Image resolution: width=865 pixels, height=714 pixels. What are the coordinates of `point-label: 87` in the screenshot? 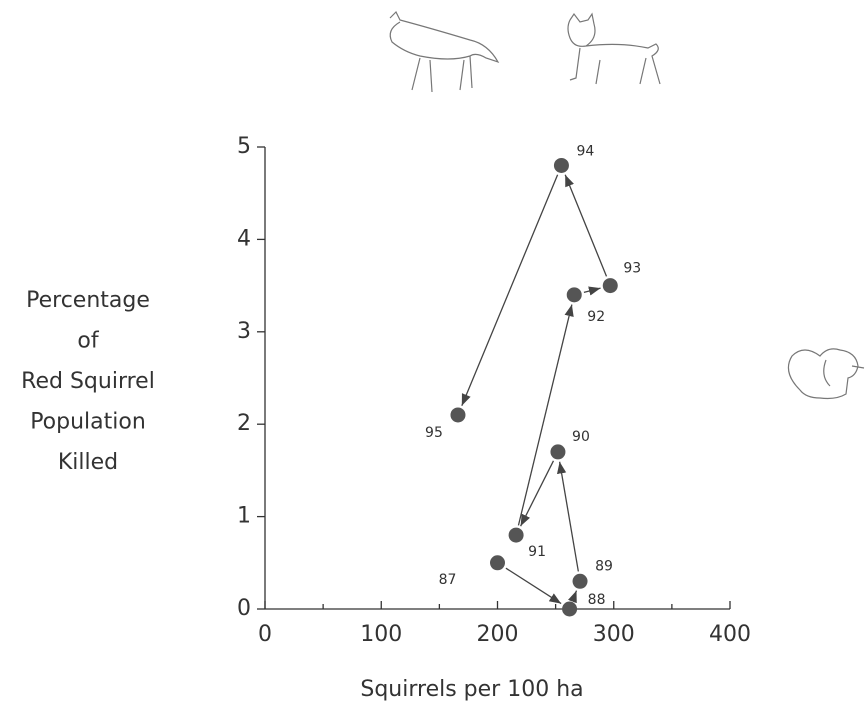 It's located at (448, 580).